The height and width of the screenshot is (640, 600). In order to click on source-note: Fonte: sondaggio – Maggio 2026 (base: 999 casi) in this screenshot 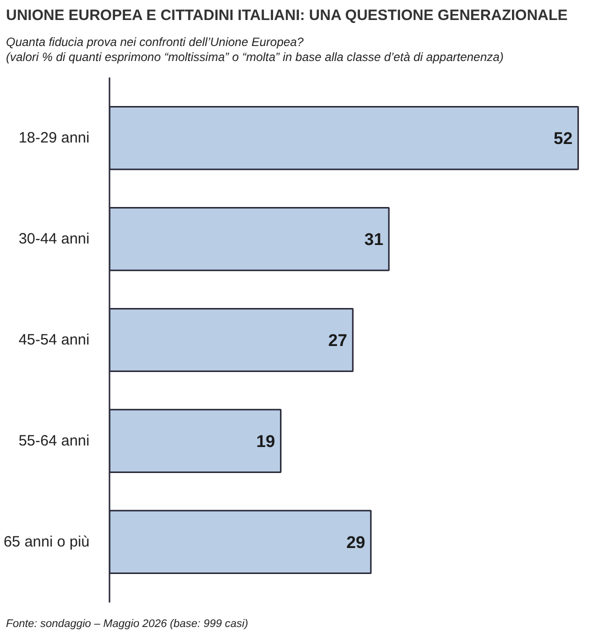, I will do `click(127, 624)`.